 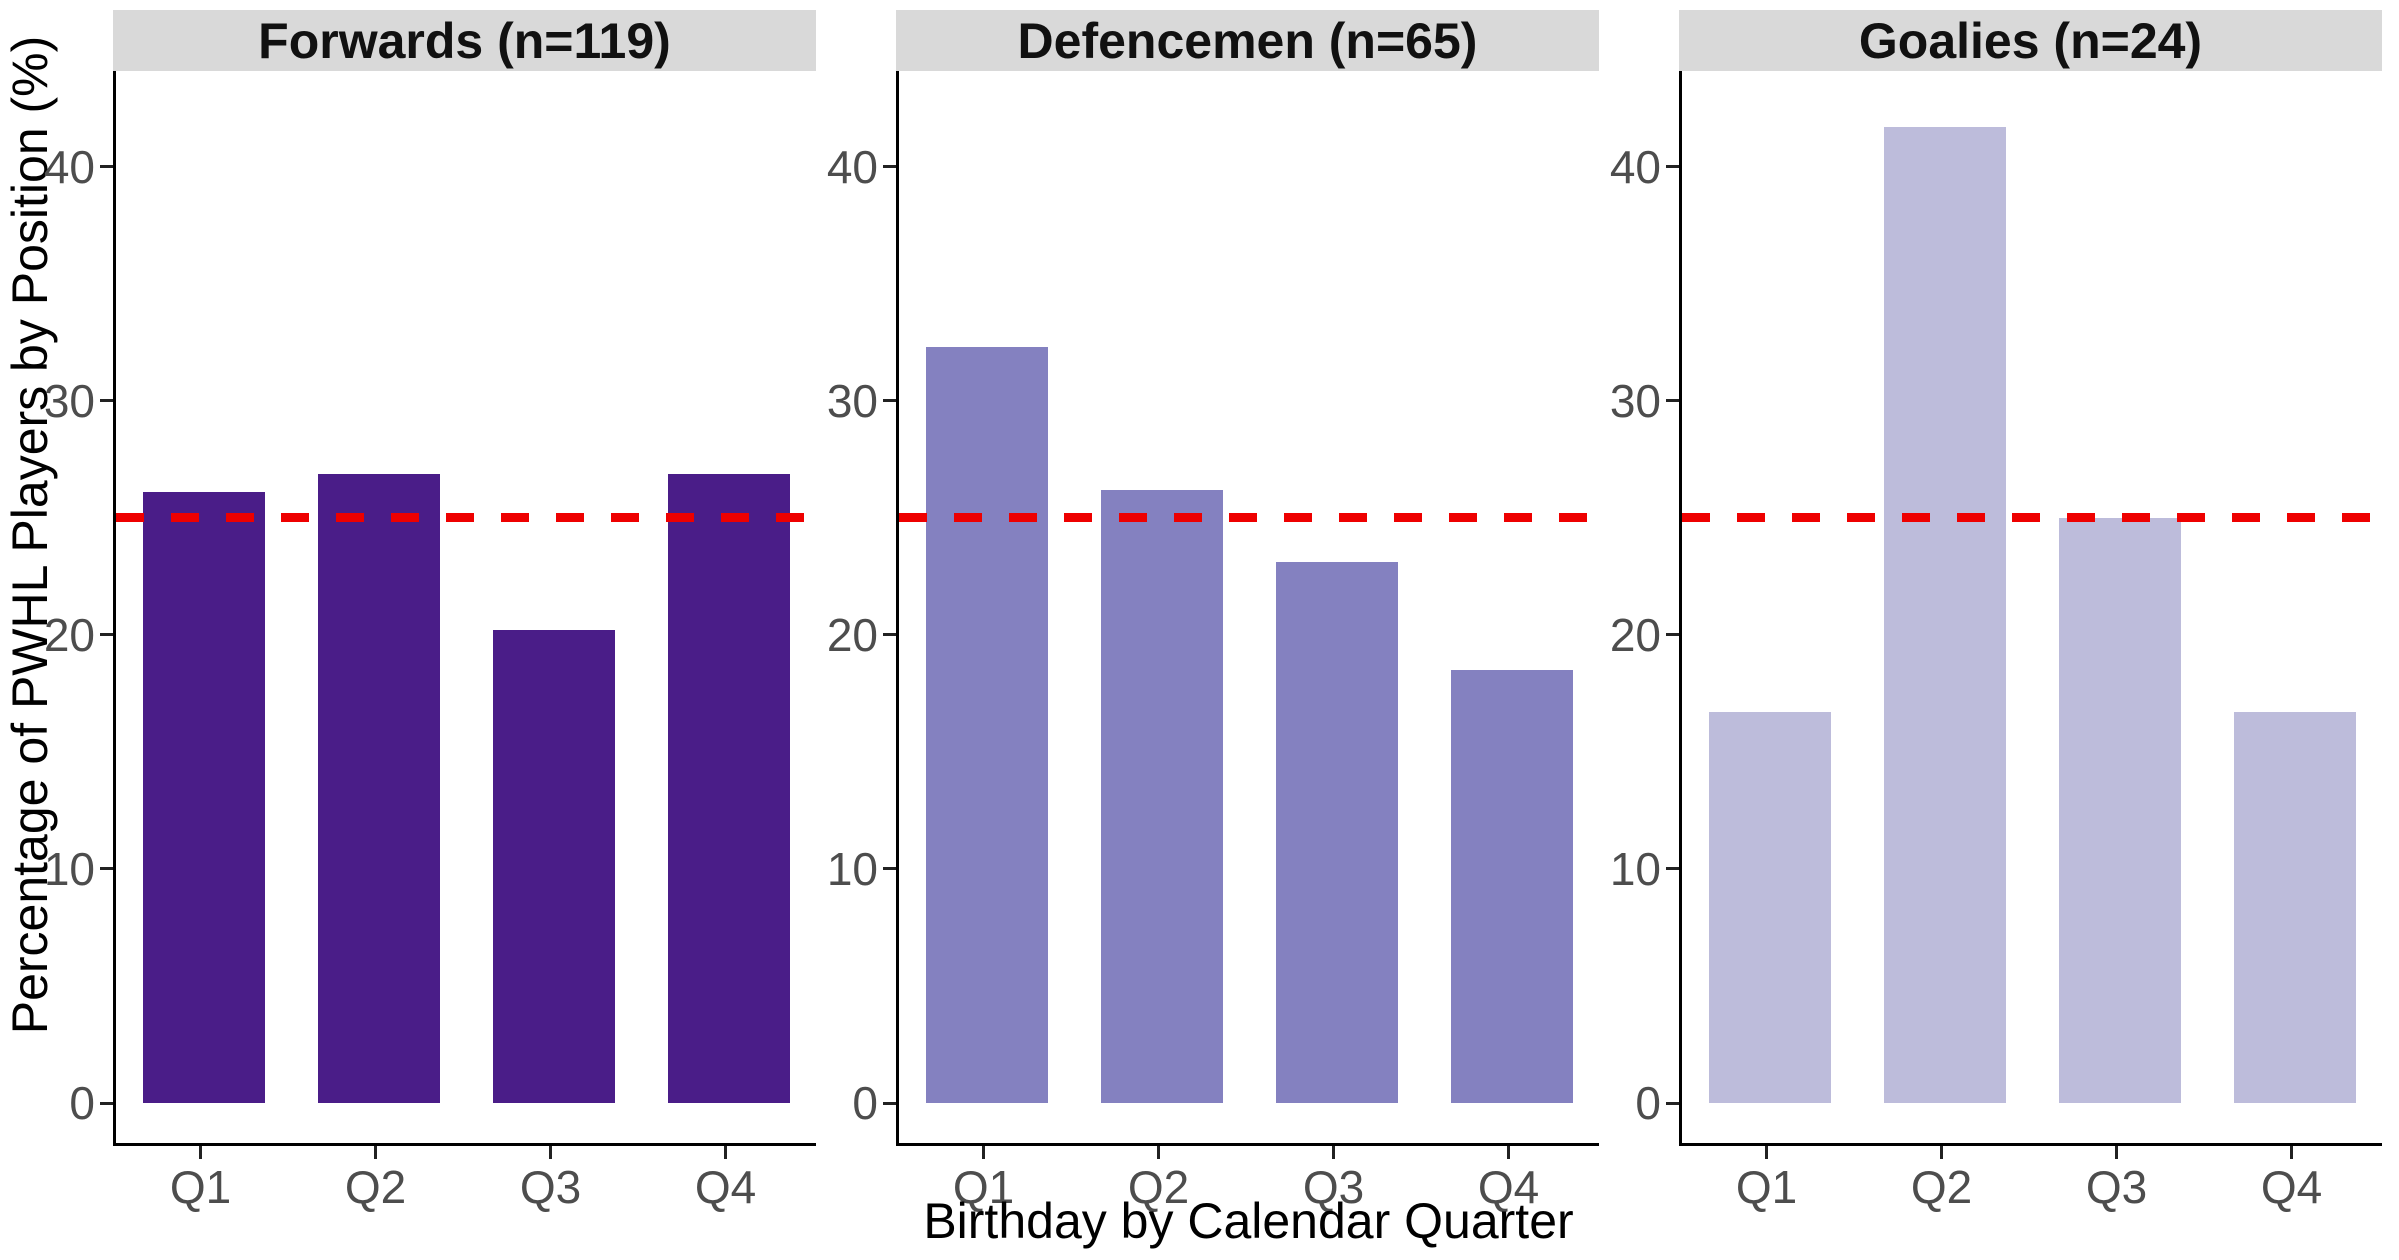 I want to click on facet-strip-title: Defencemen (n=65), so click(x=1247, y=40).